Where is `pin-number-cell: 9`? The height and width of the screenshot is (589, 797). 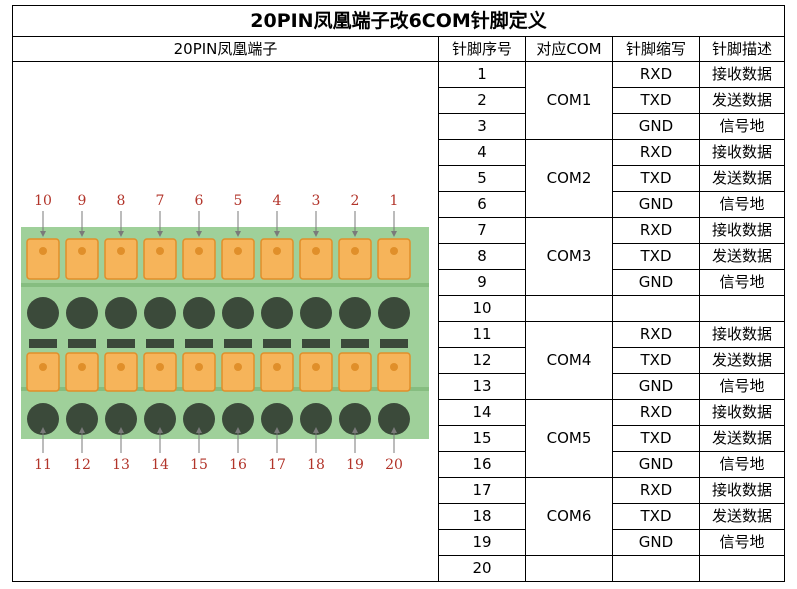 pin-number-cell: 9 is located at coordinates (482, 282).